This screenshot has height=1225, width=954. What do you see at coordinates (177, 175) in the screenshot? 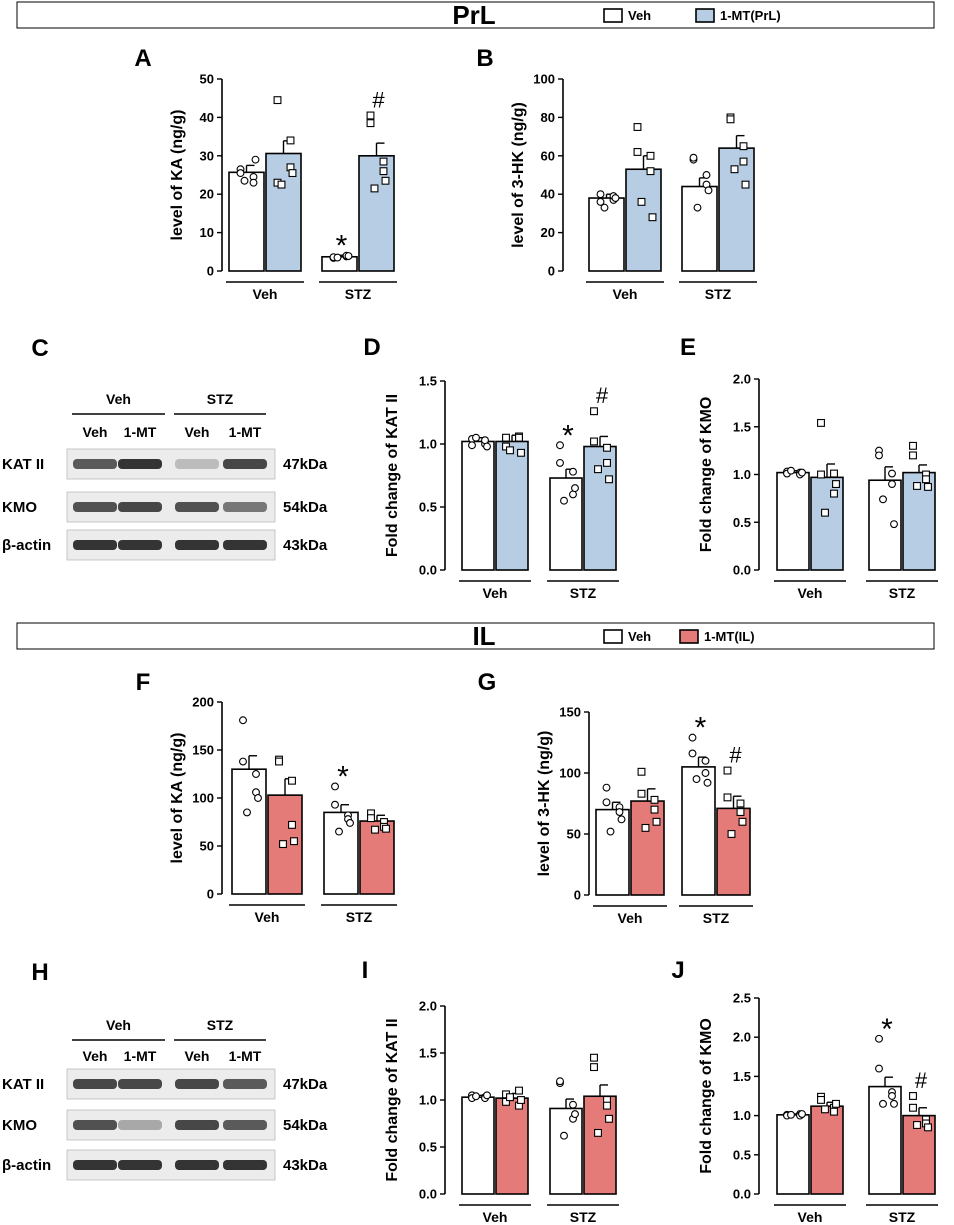
I see `y-axis-label: level of KA (ng/g)` at bounding box center [177, 175].